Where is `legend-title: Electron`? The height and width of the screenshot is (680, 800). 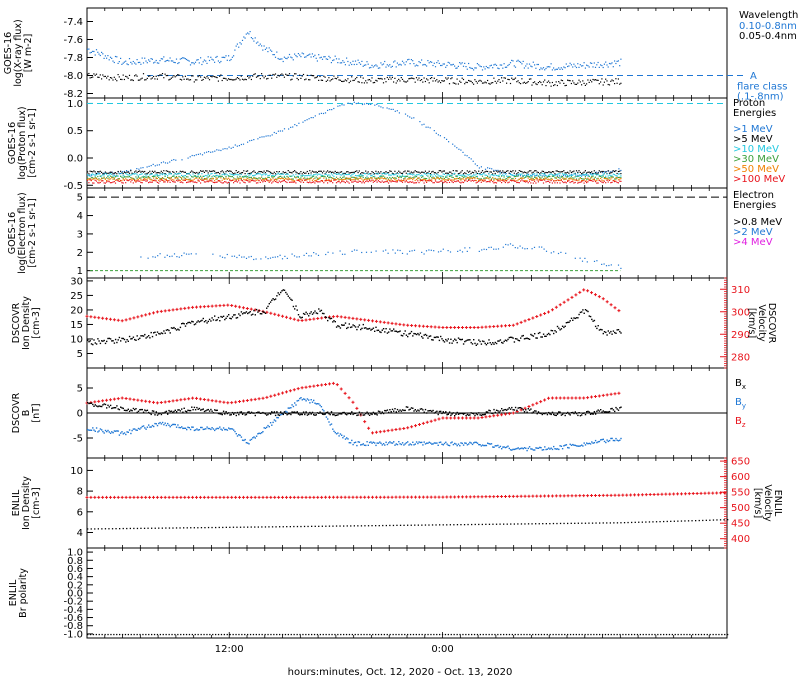 legend-title: Electron is located at coordinates (753, 195).